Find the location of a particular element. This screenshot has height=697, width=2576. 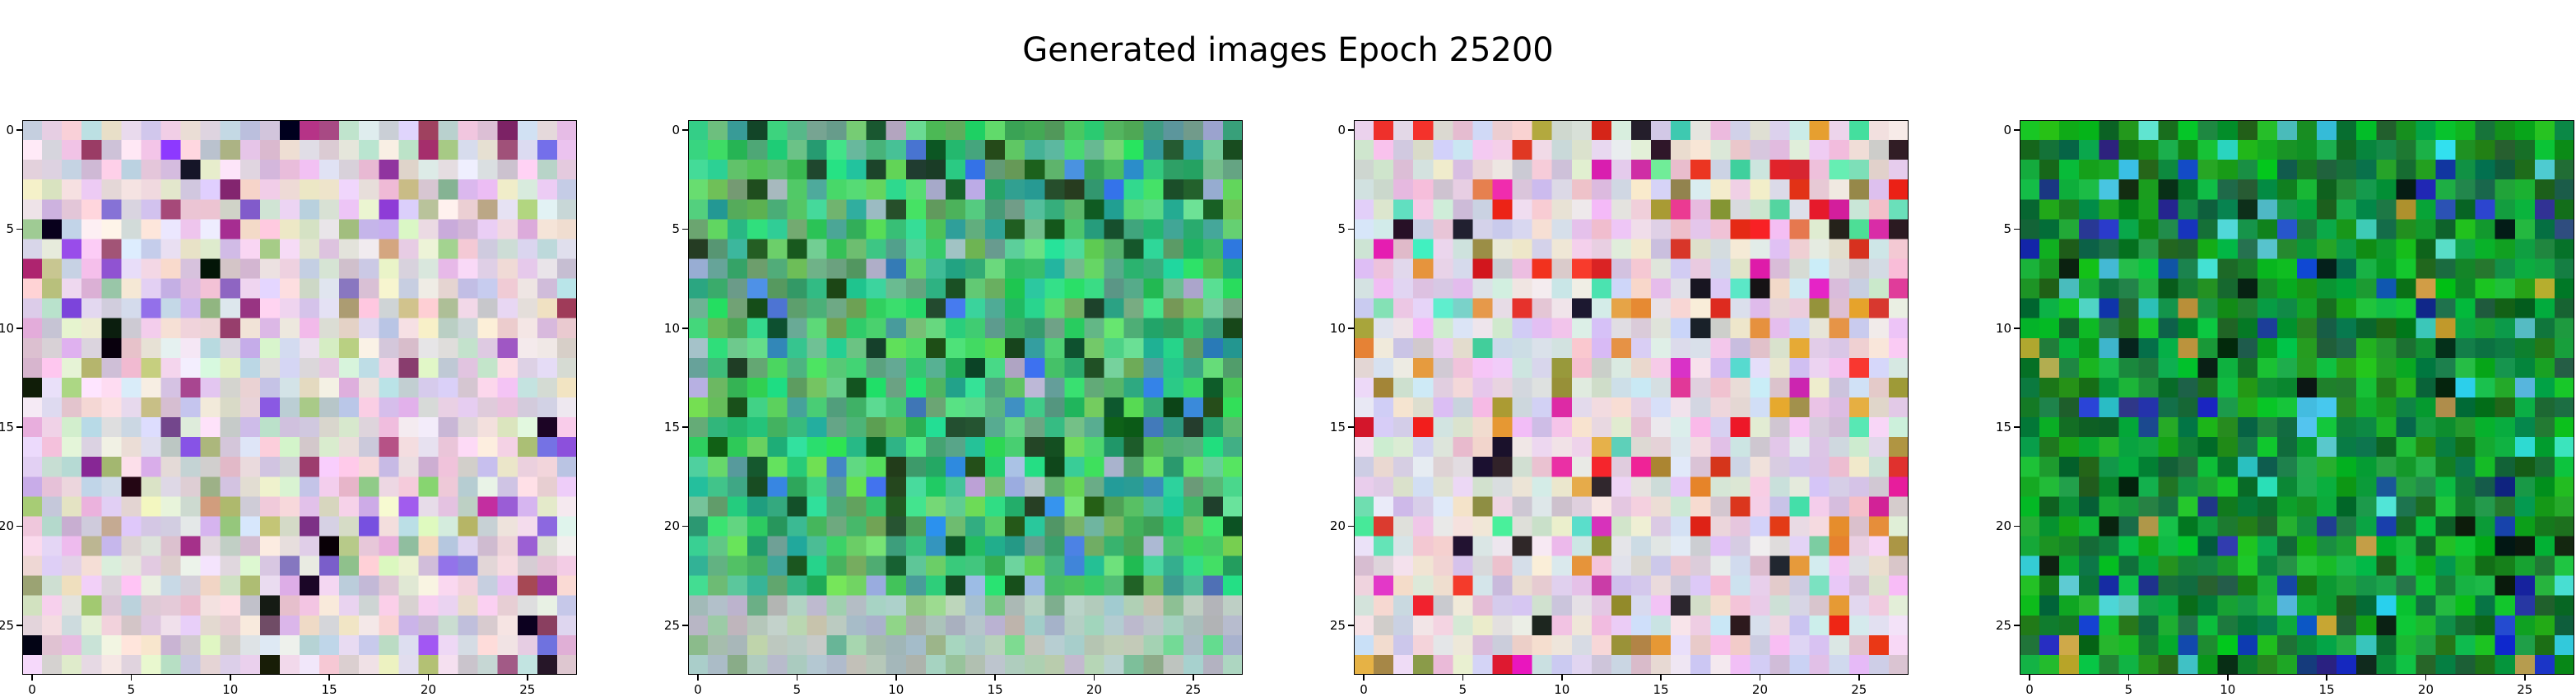

y-tick-label: 0 is located at coordinates (676, 130).